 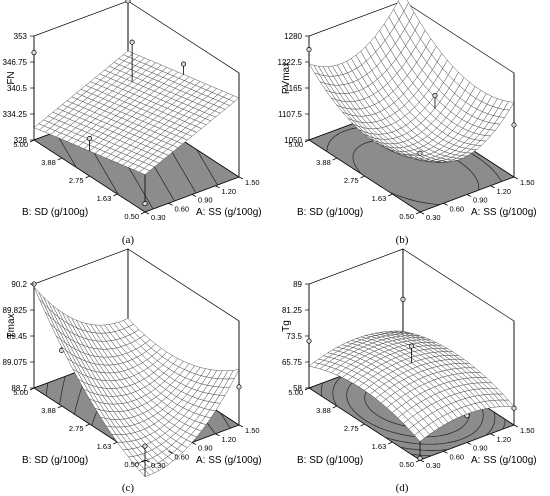 What do you see at coordinates (292, 310) in the screenshot?
I see `z-tick-label: 81.25` at bounding box center [292, 310].